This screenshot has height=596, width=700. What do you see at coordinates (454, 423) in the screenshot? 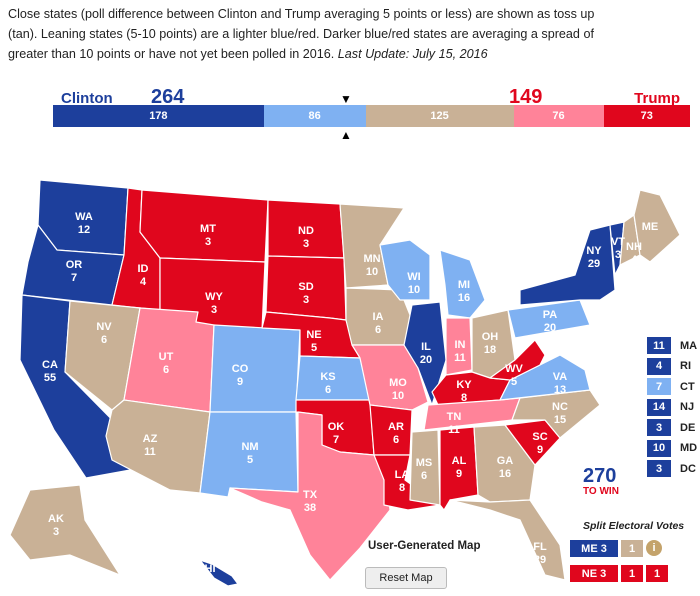
I see `state-label-tn: TN 11` at bounding box center [454, 423].